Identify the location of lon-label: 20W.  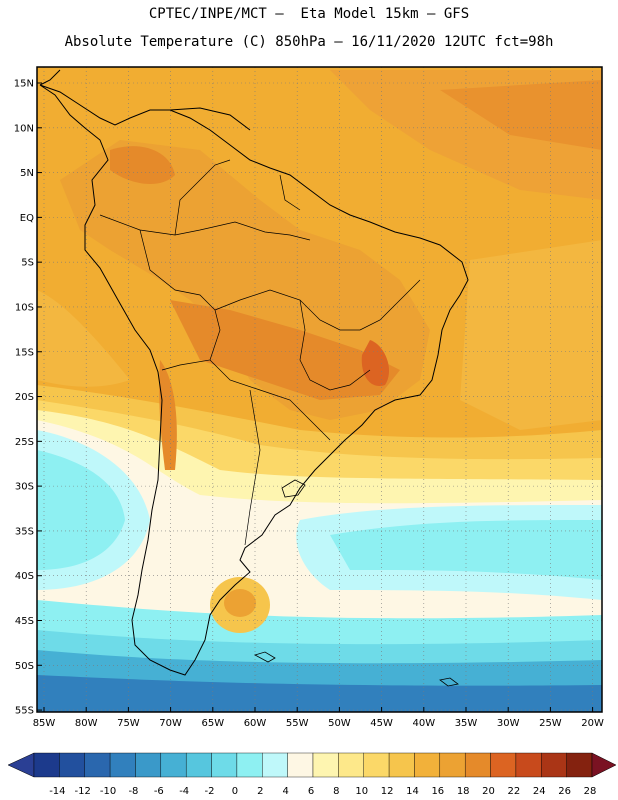
(592, 723).